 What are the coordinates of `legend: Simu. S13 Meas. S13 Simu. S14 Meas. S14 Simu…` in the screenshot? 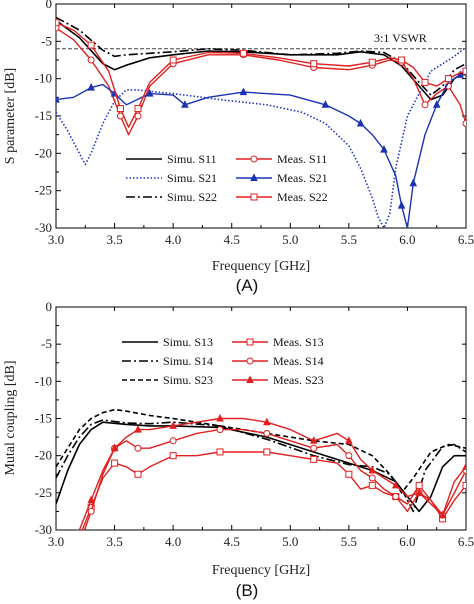 It's located at (223, 361).